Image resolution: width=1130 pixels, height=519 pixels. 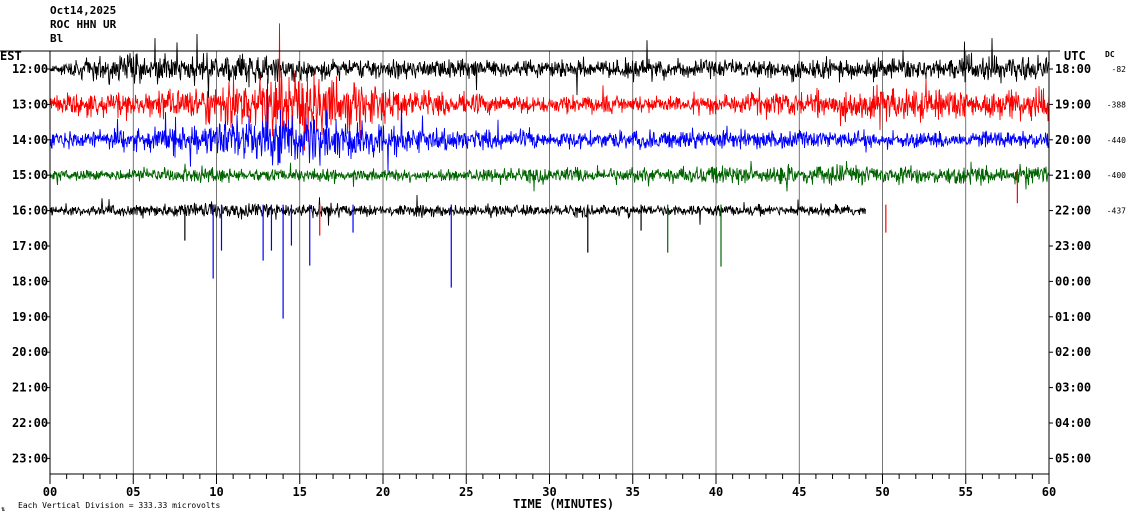 What do you see at coordinates (30, 140) in the screenshot?
I see `est-hour-label: 14:00` at bounding box center [30, 140].